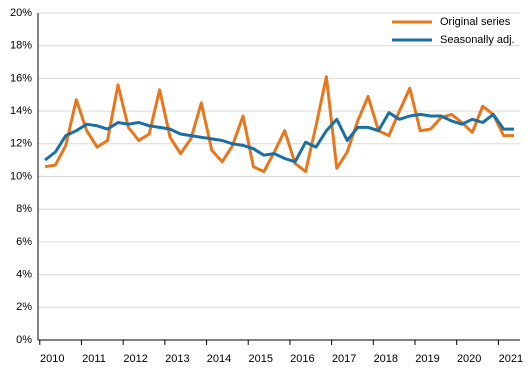 This screenshot has height=378, width=529. Describe the element at coordinates (219, 359) in the screenshot. I see `x-tick-label: 2014` at that location.